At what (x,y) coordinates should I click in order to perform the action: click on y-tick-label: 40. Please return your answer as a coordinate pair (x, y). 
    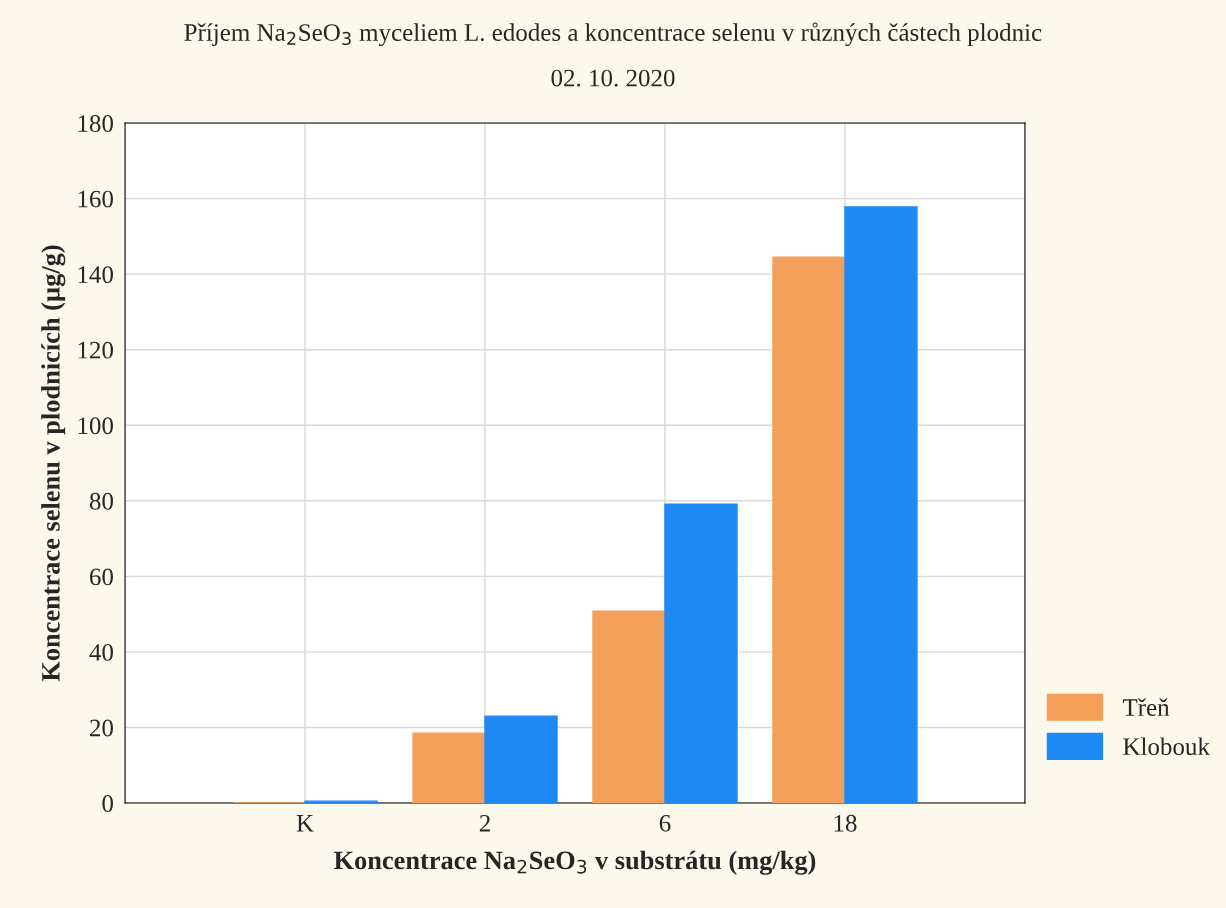
    Looking at the image, I should click on (101, 652).